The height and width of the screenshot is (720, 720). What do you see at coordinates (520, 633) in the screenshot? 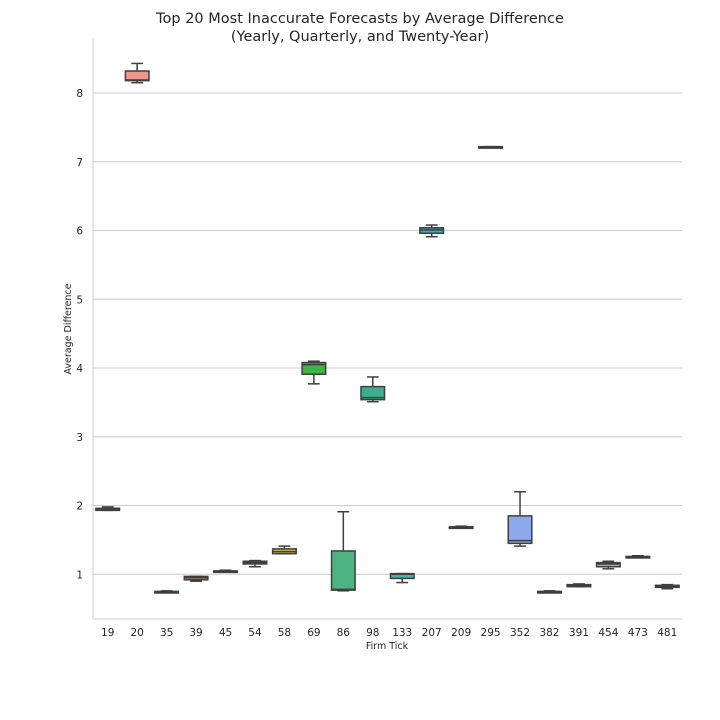
I see `x-tick-label-352: 352` at bounding box center [520, 633].